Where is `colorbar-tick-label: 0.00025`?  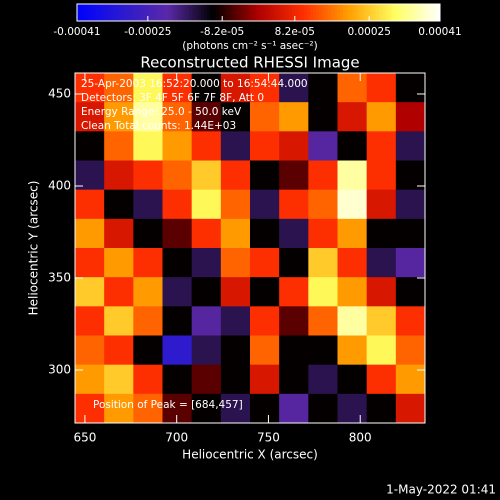 colorbar-tick-label: 0.00025 is located at coordinates (368, 32).